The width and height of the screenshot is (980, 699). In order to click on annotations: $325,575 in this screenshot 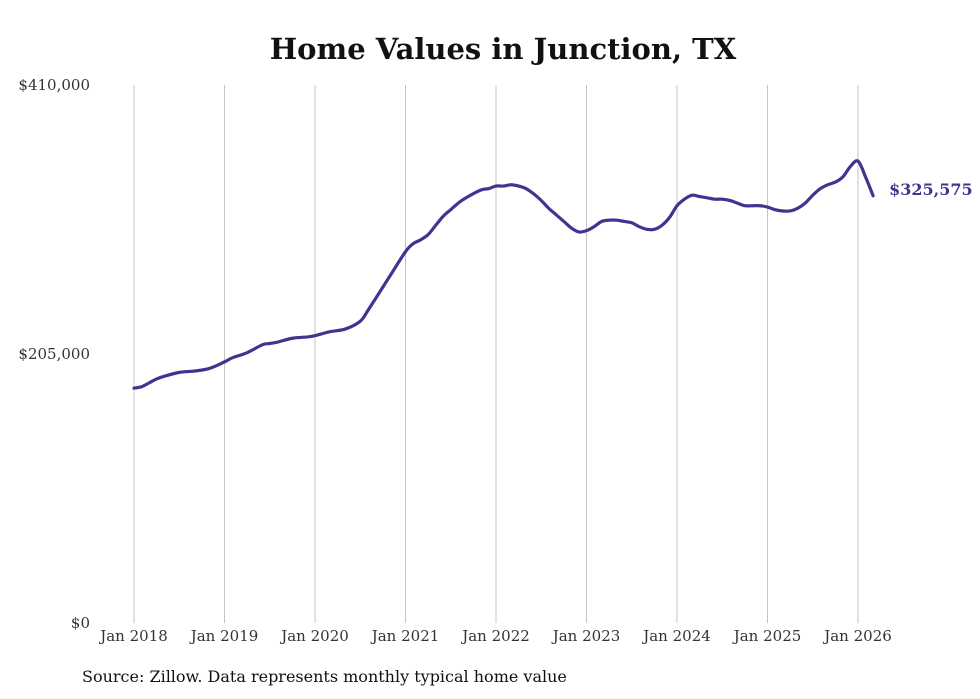, I will do `click(931, 189)`.